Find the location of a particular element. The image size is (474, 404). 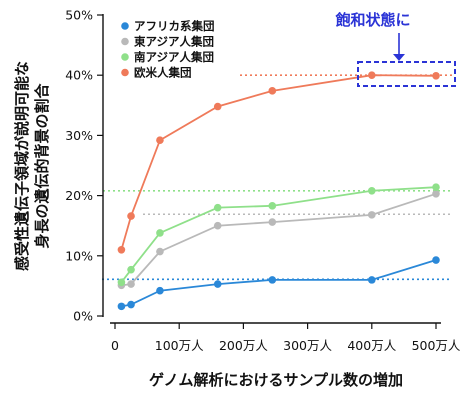

x-tick-label: 0 is located at coordinates (115, 345).